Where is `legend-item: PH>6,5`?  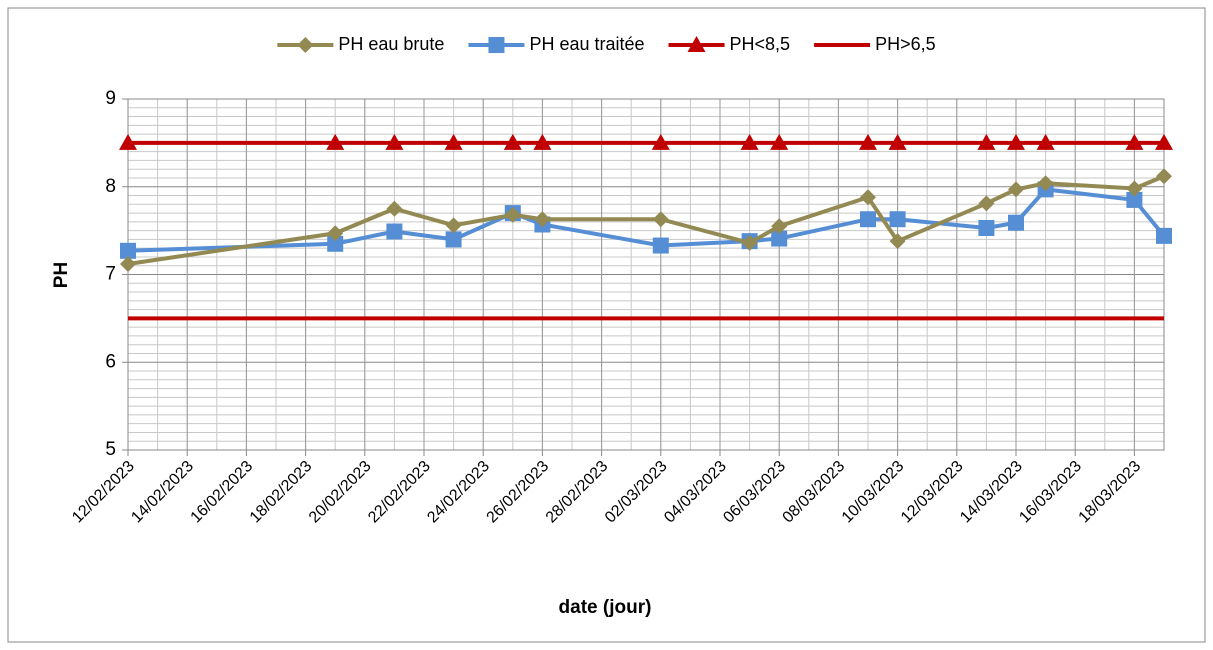 legend-item: PH>6,5 is located at coordinates (875, 44).